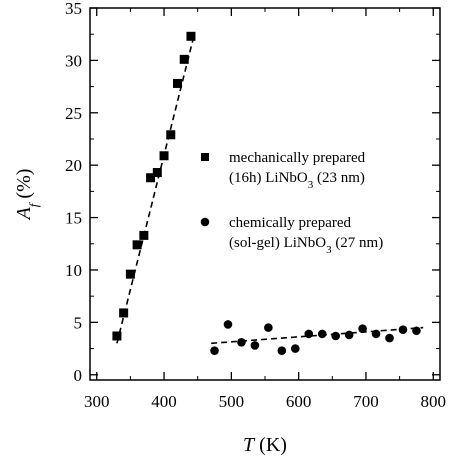  Describe the element at coordinates (366, 401) in the screenshot. I see `x-tick-label: 700` at that location.